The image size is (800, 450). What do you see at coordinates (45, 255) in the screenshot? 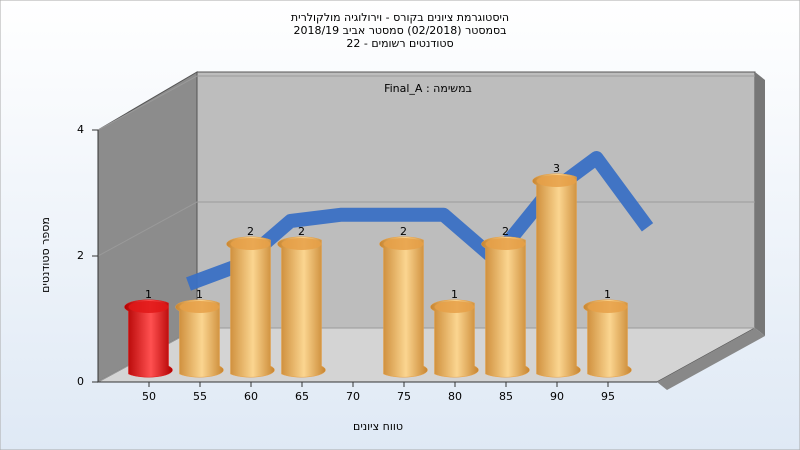
I see `y-axis-label: מספר סטודנטים` at bounding box center [45, 255].